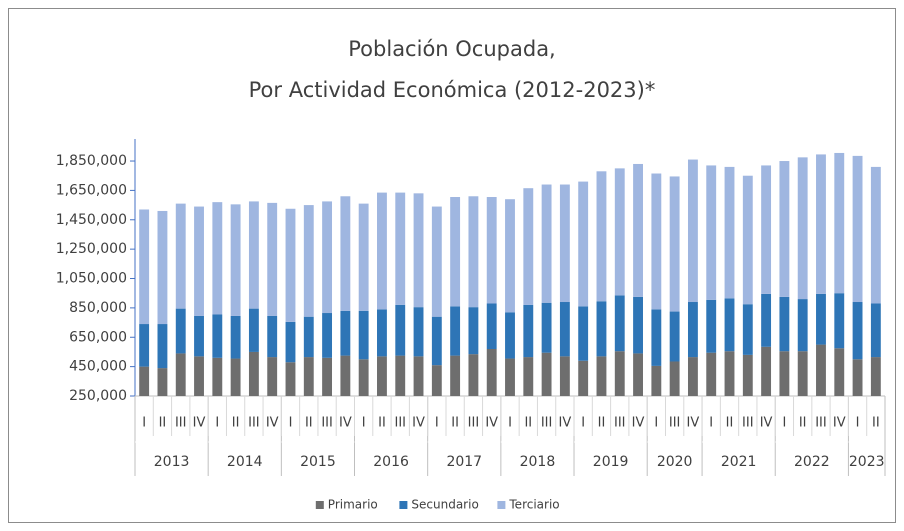 The width and height of the screenshot is (904, 531). I want to click on year-label: 2014, so click(245, 462).